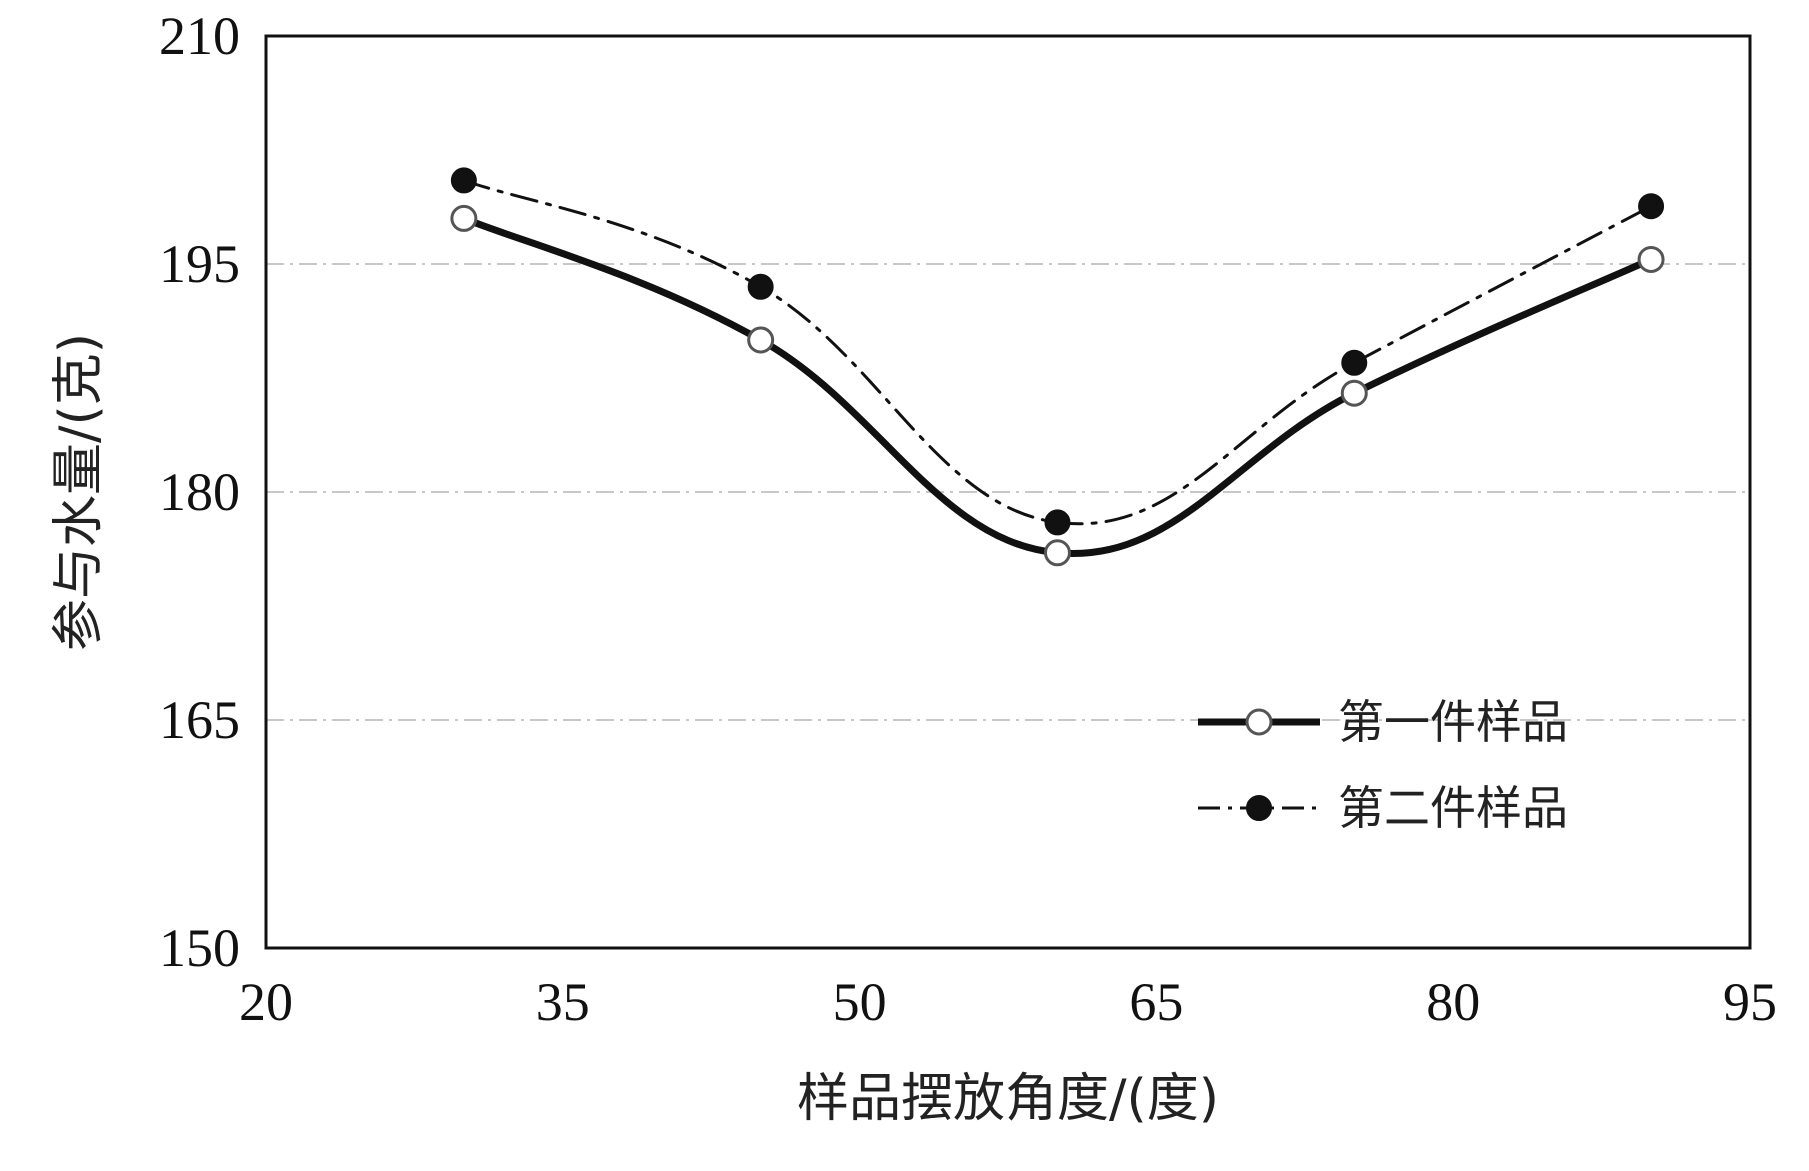  I want to click on legend-item-series-2: 第二件样品, so click(1383, 808).